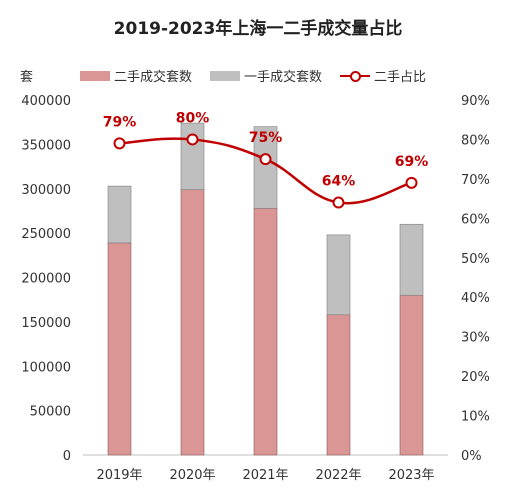  I want to click on legend-swatch-second-hand, so click(95, 75).